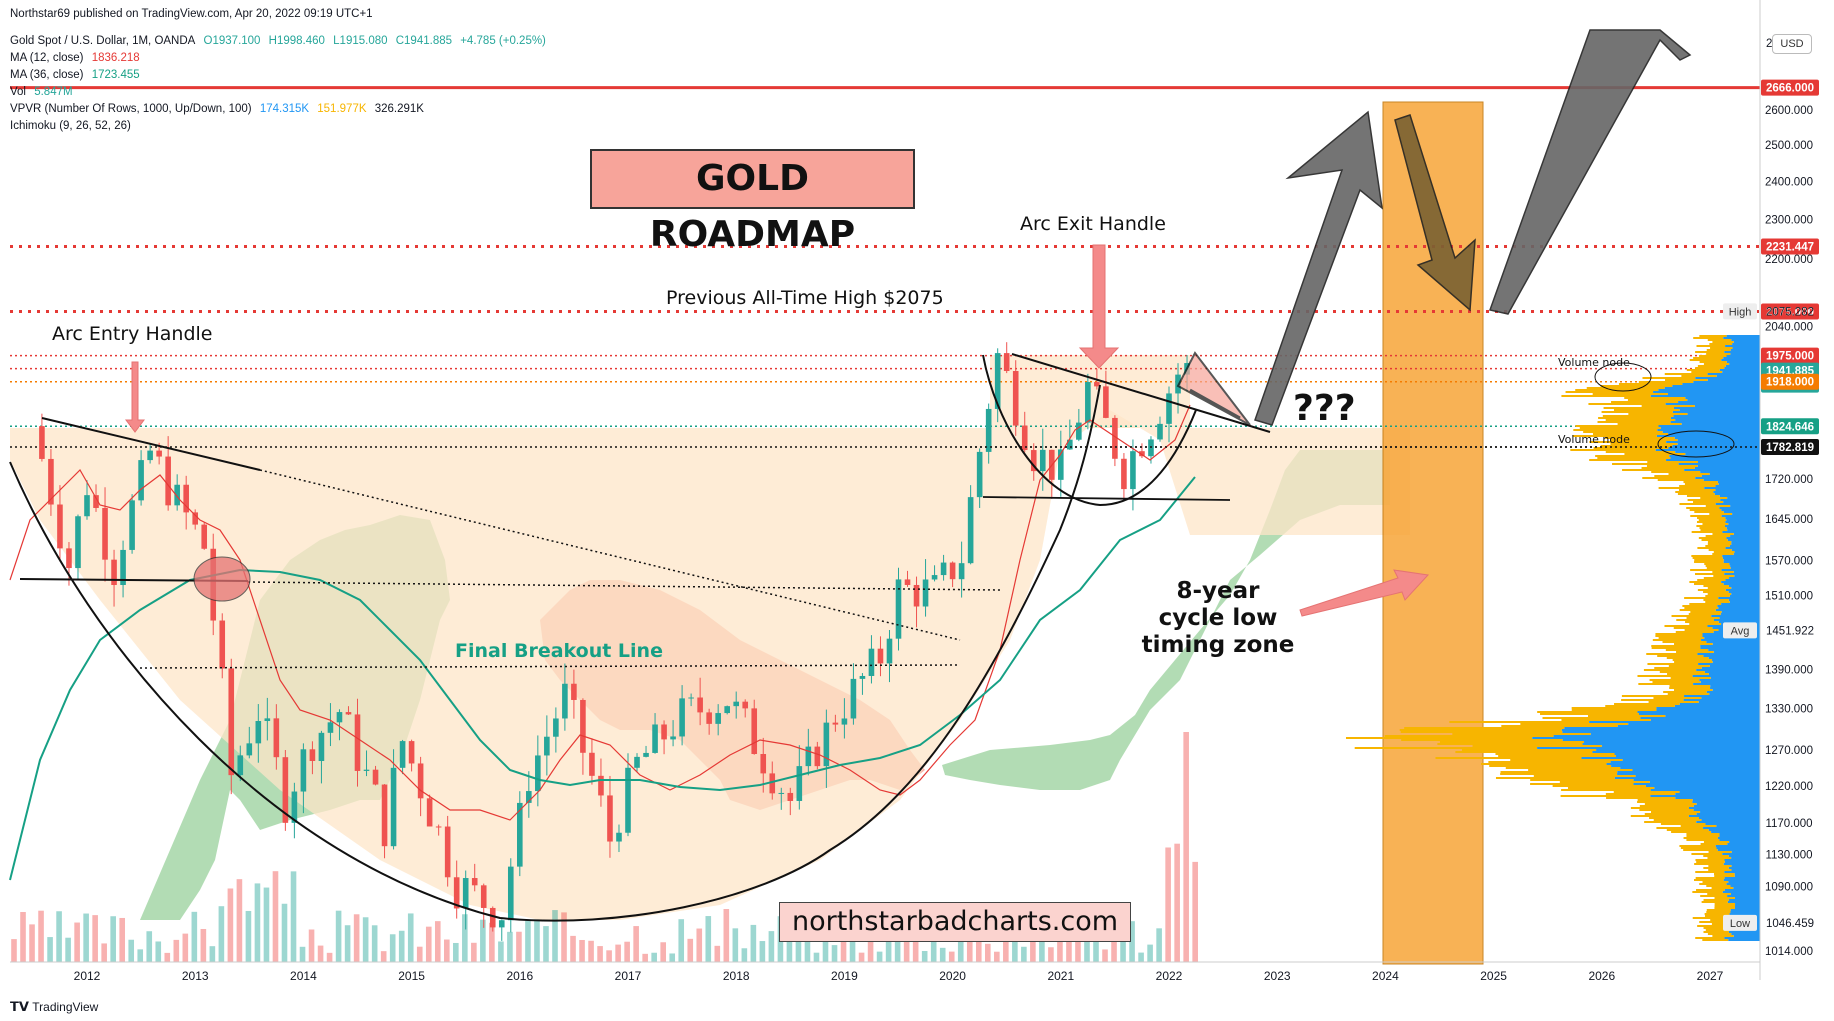  What do you see at coordinates (77, 75) in the screenshot?
I see `ma36-legend: MA (36, close) 1723.455` at bounding box center [77, 75].